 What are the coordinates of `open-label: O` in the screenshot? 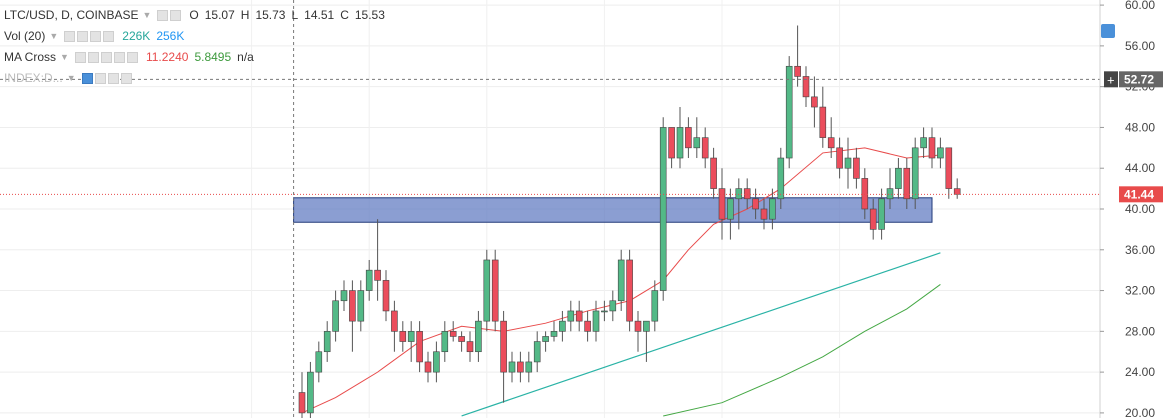 It's located at (194, 15).